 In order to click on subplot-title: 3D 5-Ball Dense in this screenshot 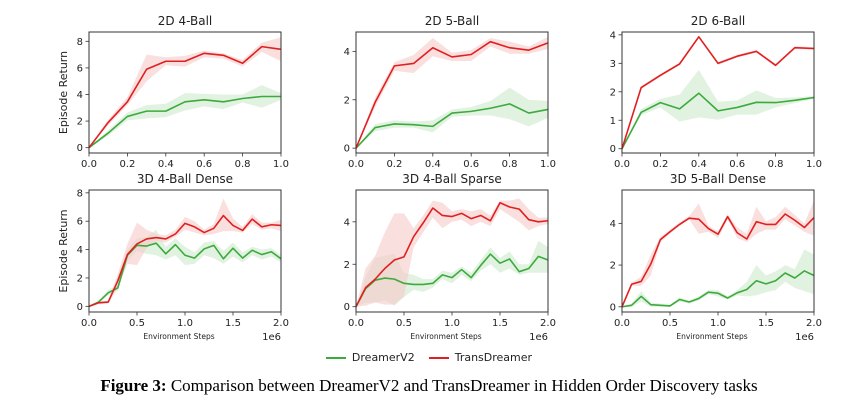, I will do `click(718, 179)`.